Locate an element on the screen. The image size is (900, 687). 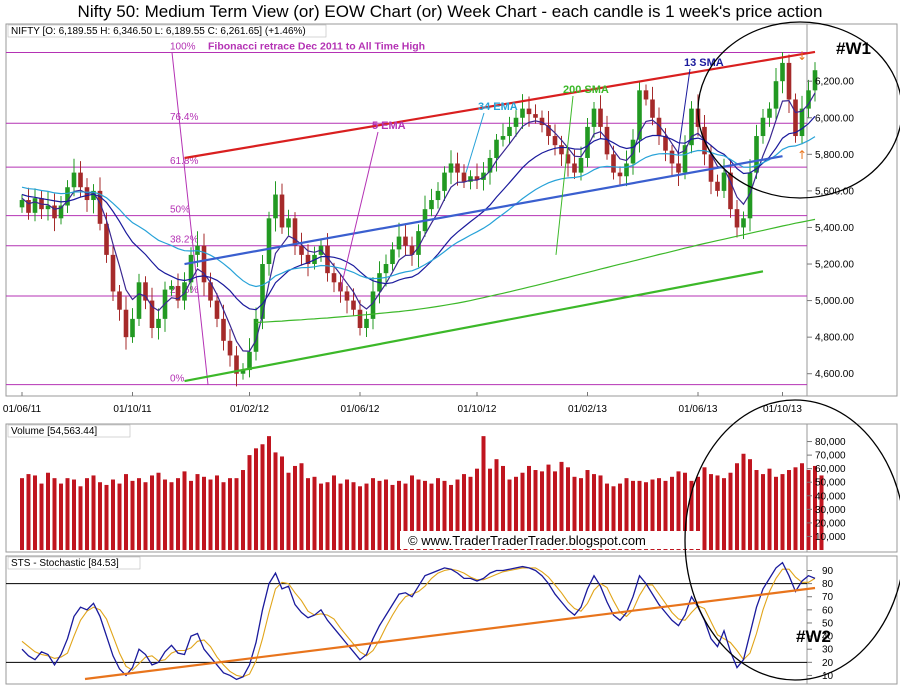
date-tick-label: 01/10/12 is located at coordinates (477, 409).